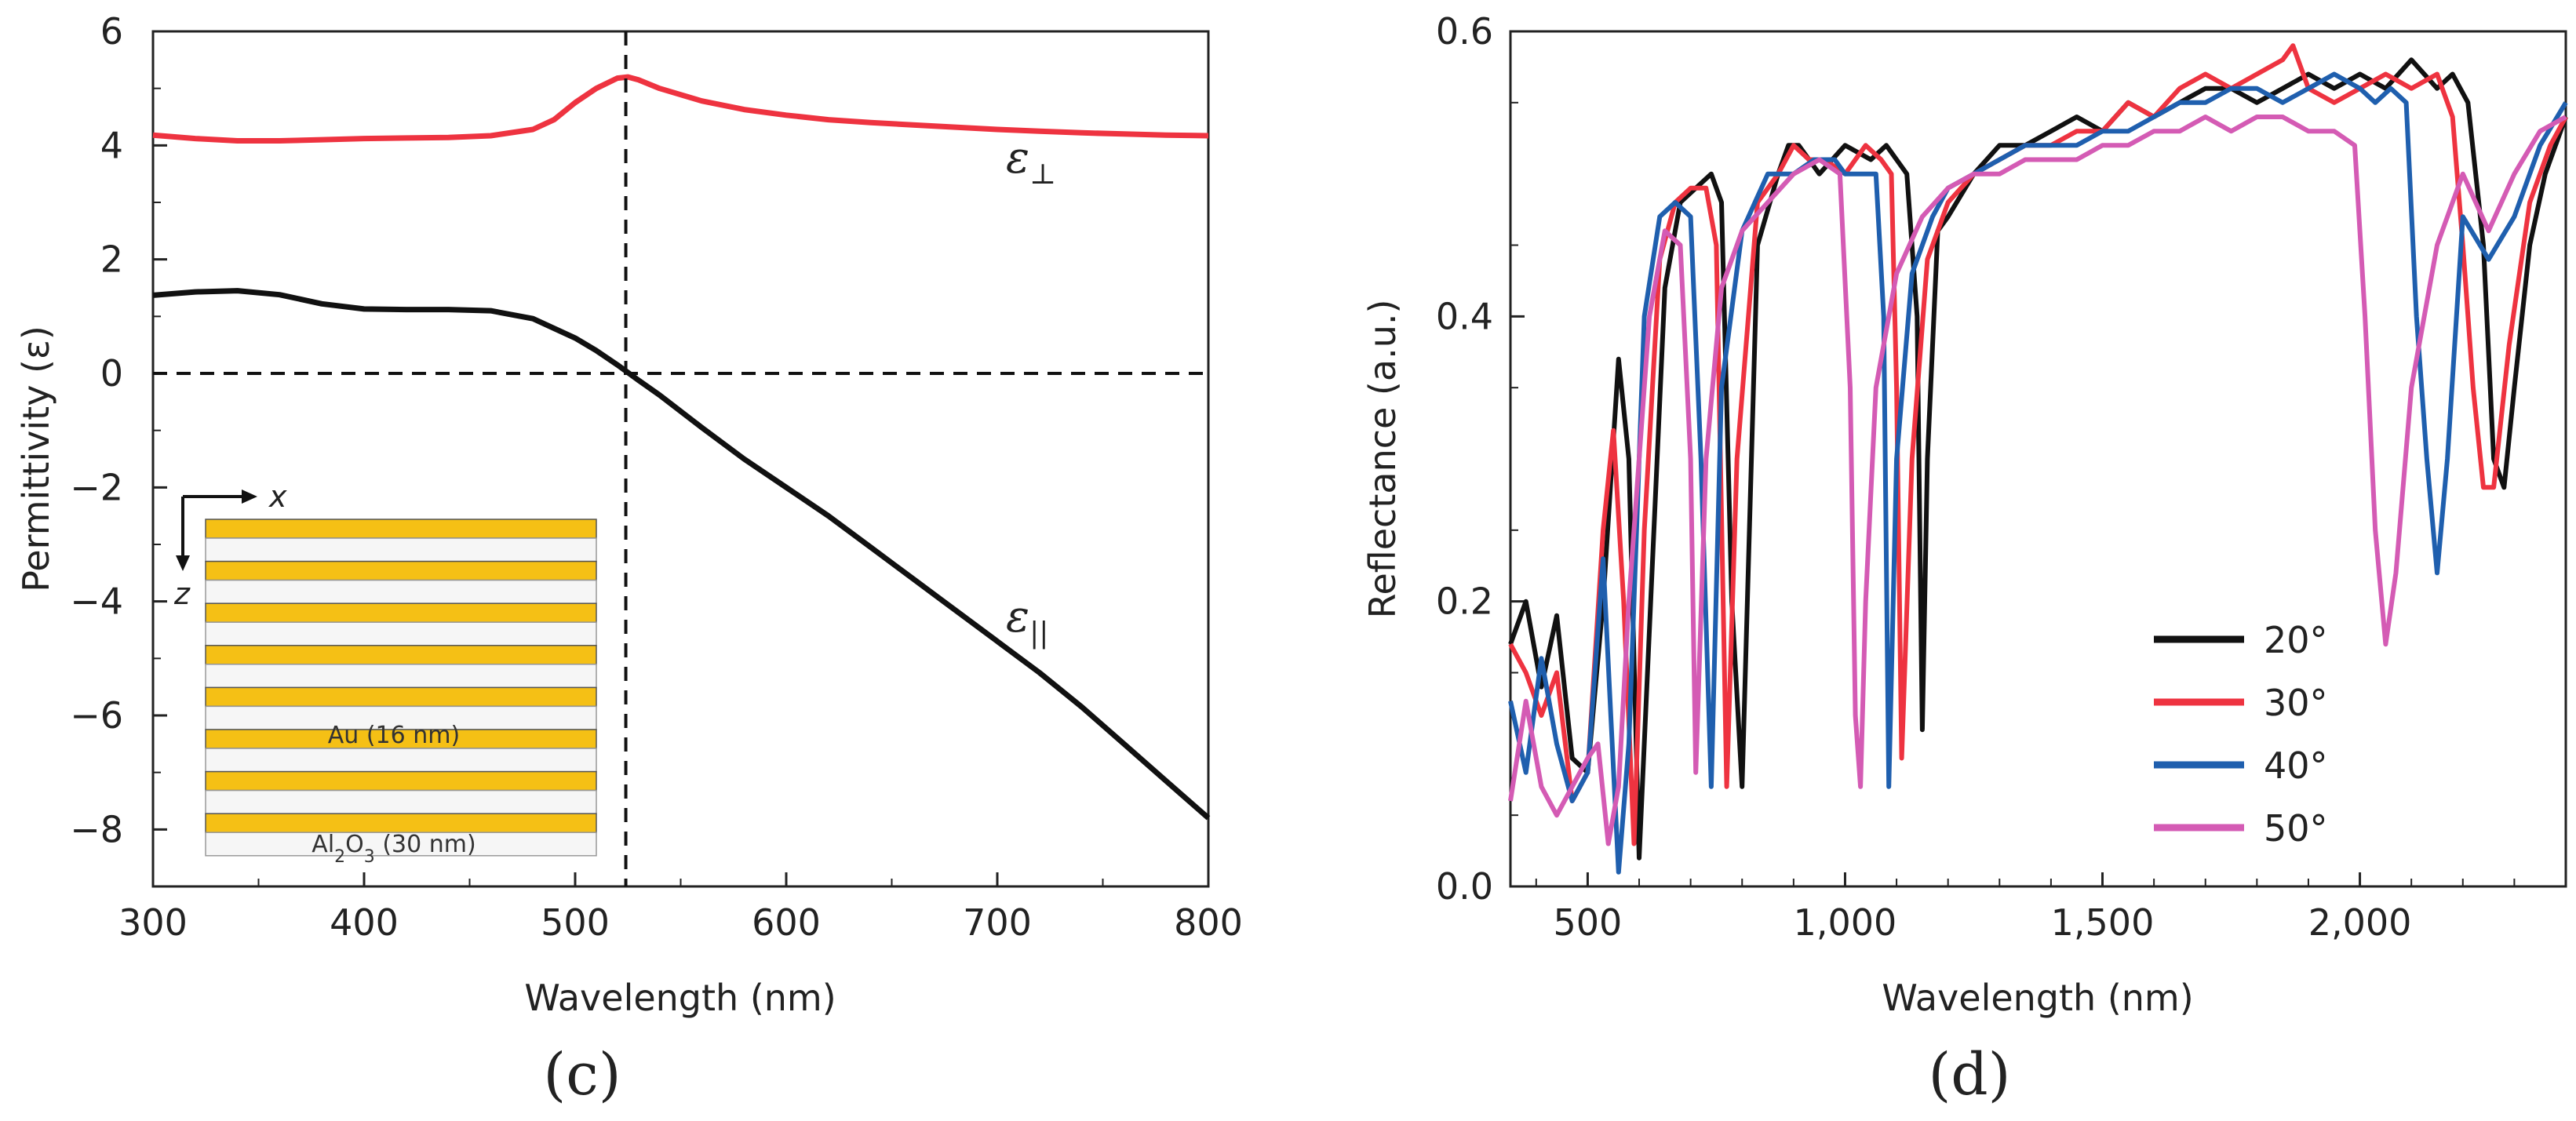  I want to click on x-tick-label-2000: 2,000, so click(2360, 922).